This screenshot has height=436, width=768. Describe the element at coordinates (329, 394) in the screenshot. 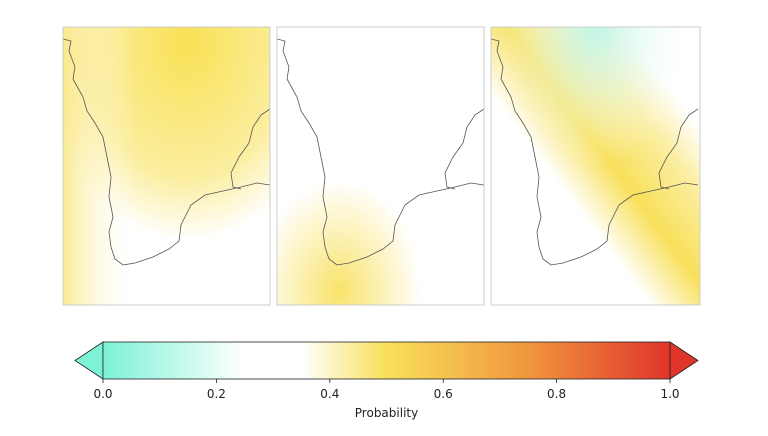

I see `tick-label: 0.4` at that location.